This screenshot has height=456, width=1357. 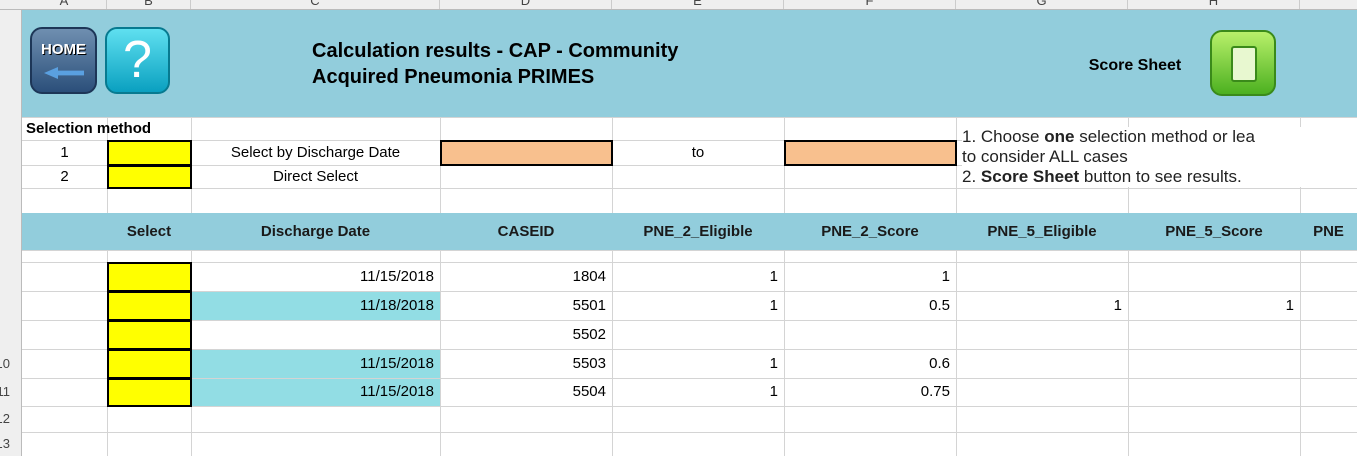 What do you see at coordinates (698, 152) in the screenshot?
I see `to-label: to` at bounding box center [698, 152].